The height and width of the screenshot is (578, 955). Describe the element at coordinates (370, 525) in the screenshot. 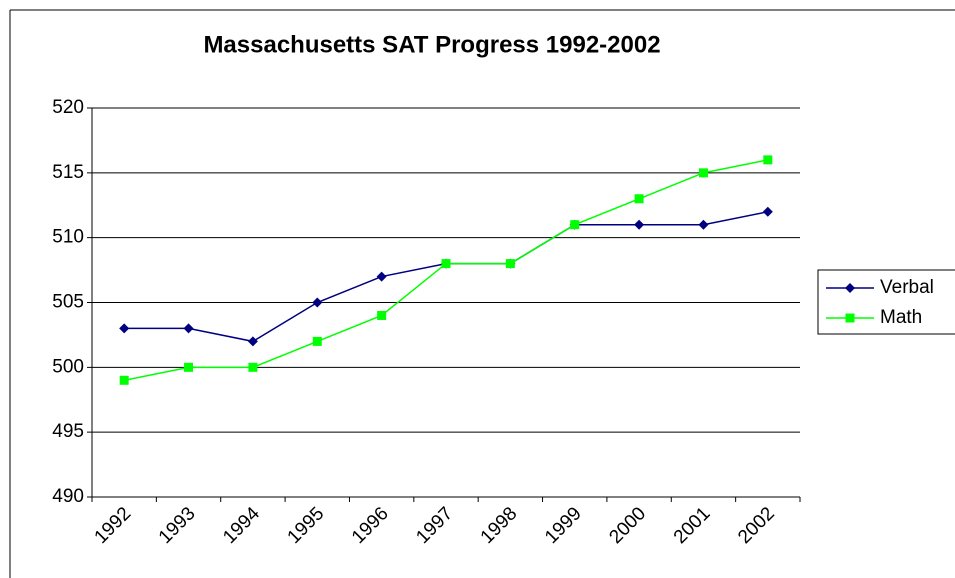

I see `x-tick-label: 1996` at that location.